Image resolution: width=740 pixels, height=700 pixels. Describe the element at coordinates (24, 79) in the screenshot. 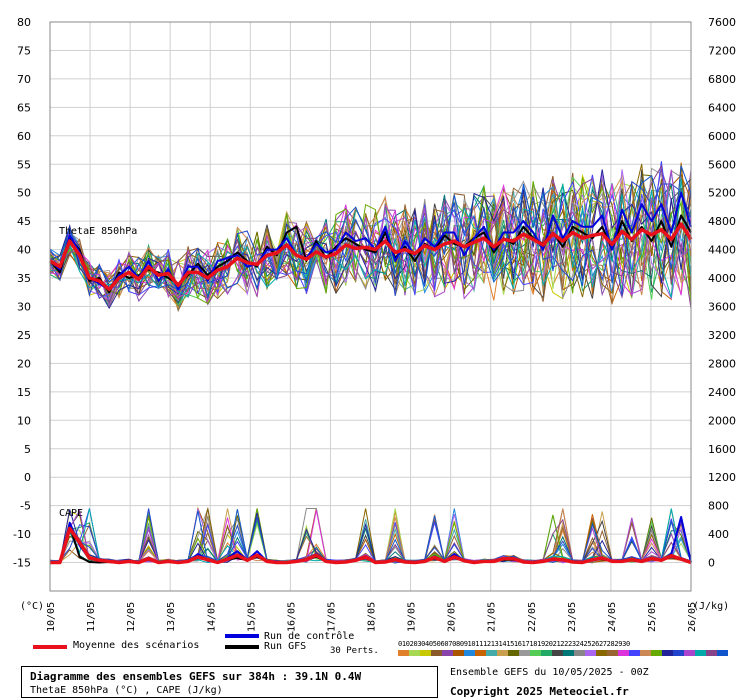

I see `left-tick-label: 70` at that location.